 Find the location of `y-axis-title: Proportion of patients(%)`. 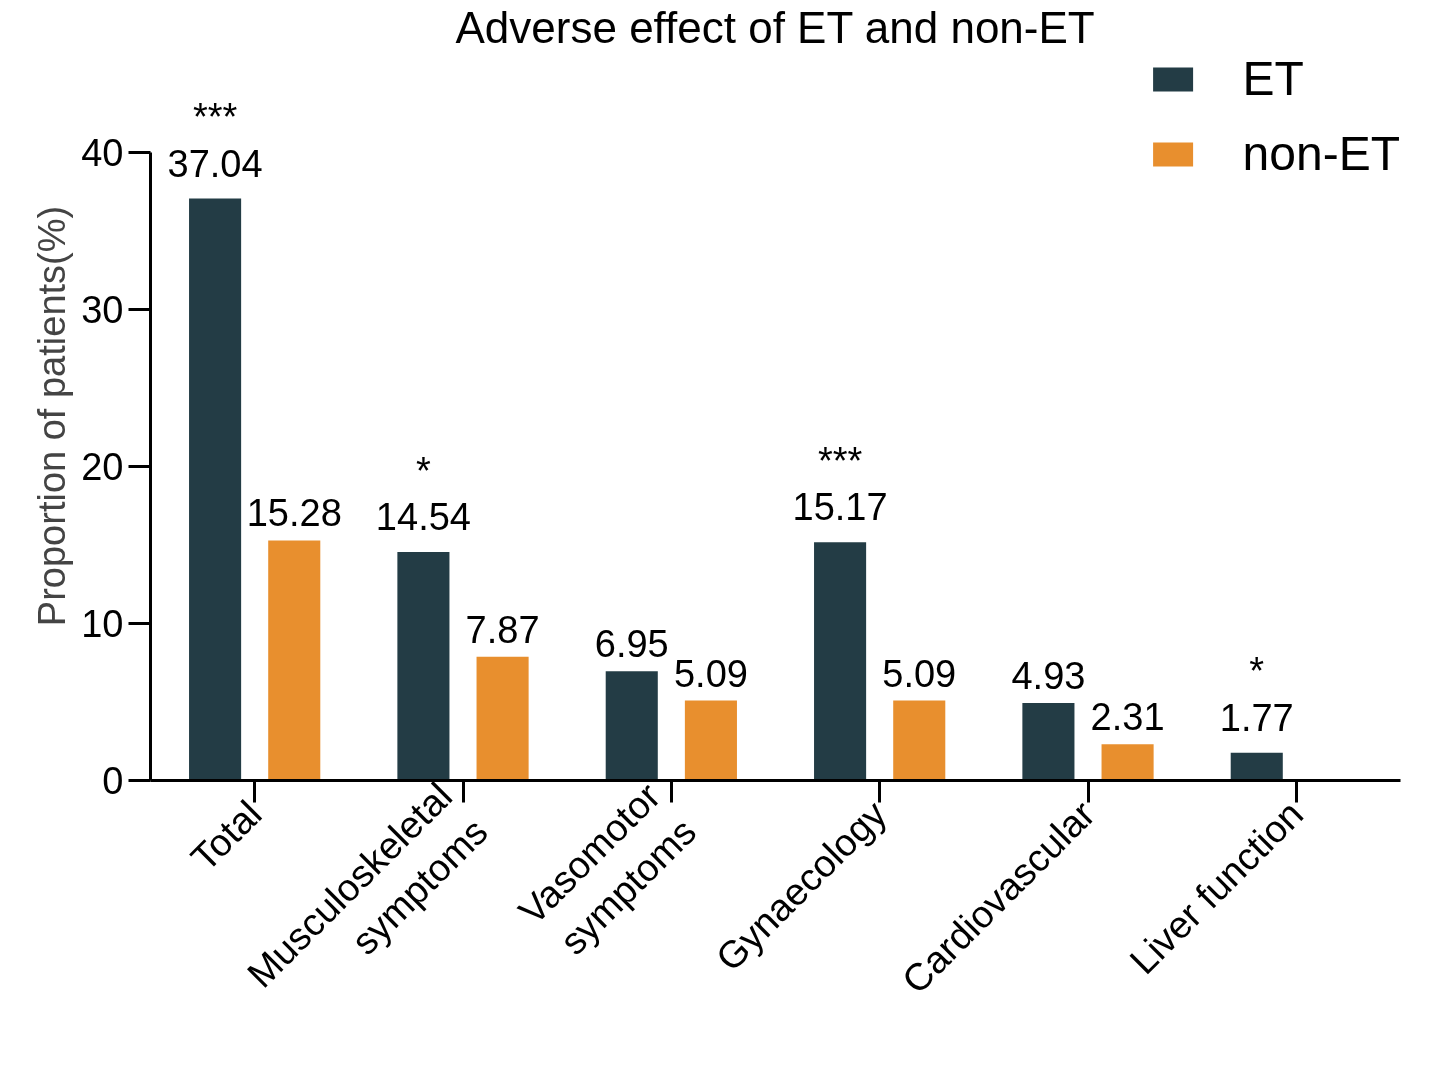

y-axis-title: Proportion of patients(%) is located at coordinates (52, 416).